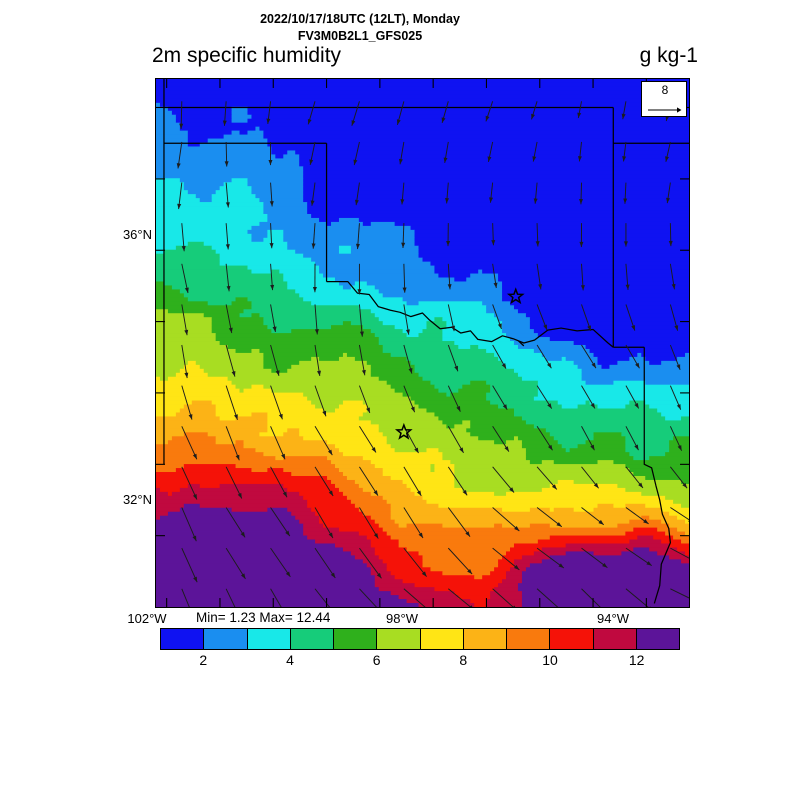  I want to click on colorbar-wrapper: 2 4 6 8 10 12, so click(420, 648).